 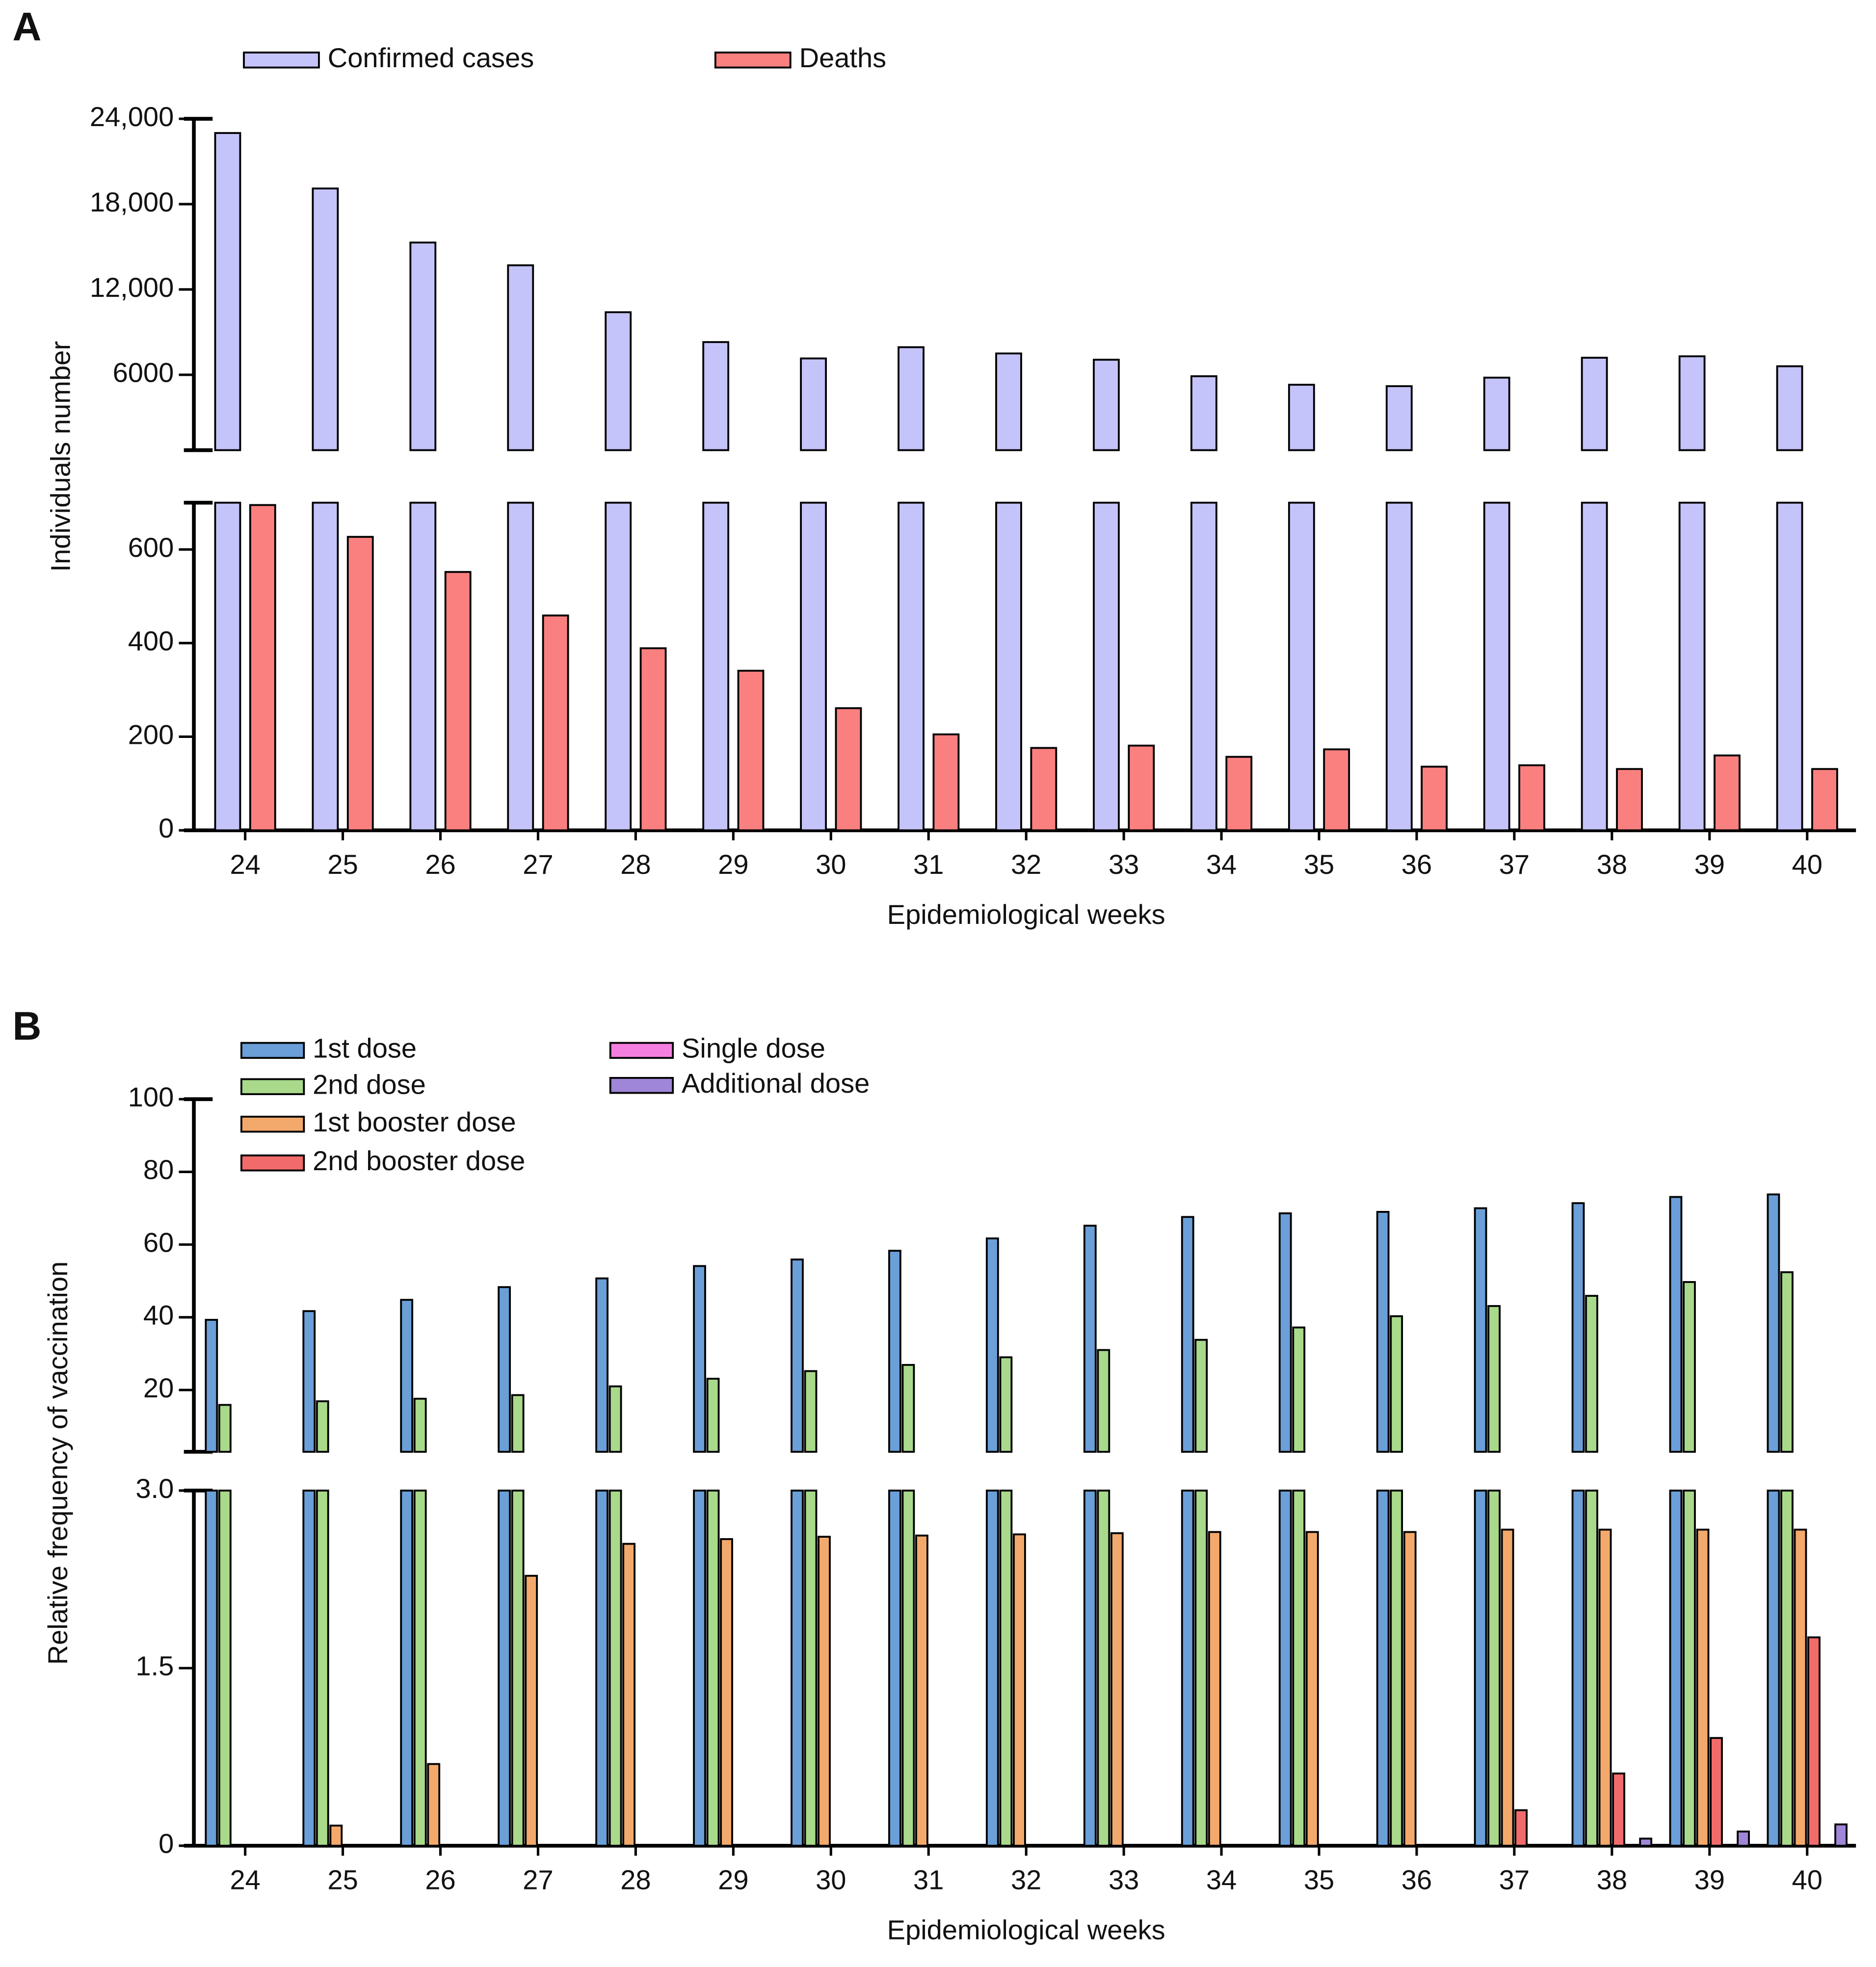 I want to click on legend-label: 1st dose, so click(x=365, y=1048).